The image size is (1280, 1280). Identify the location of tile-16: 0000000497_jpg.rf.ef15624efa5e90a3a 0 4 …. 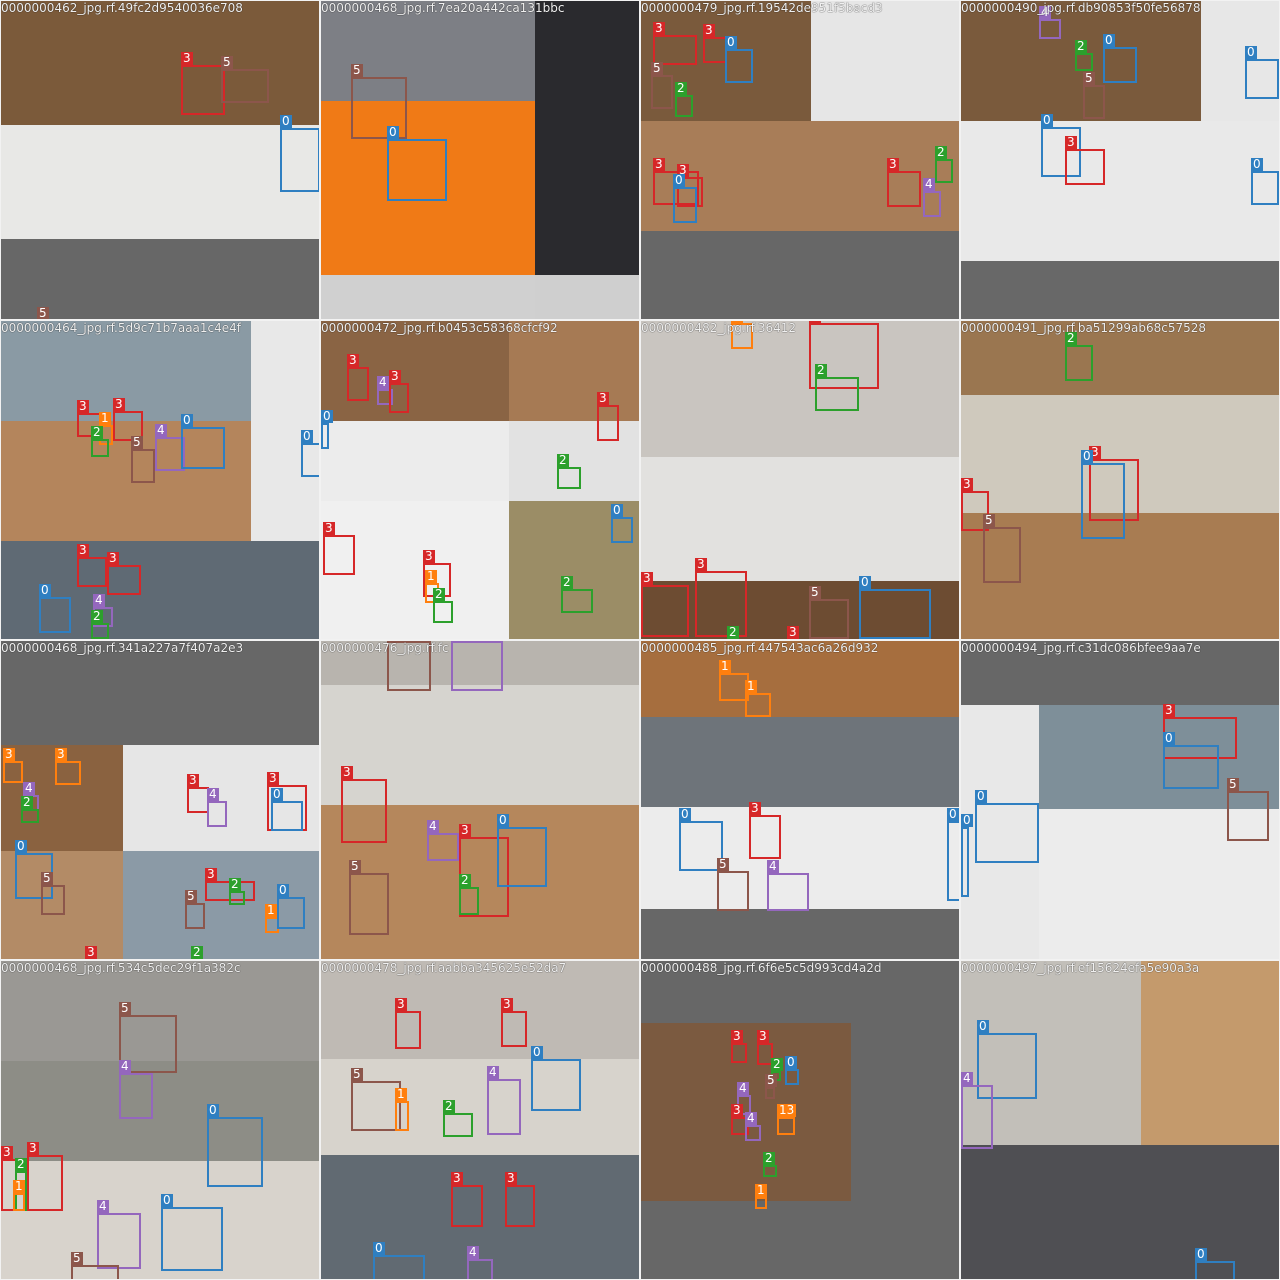
(1120, 1120).